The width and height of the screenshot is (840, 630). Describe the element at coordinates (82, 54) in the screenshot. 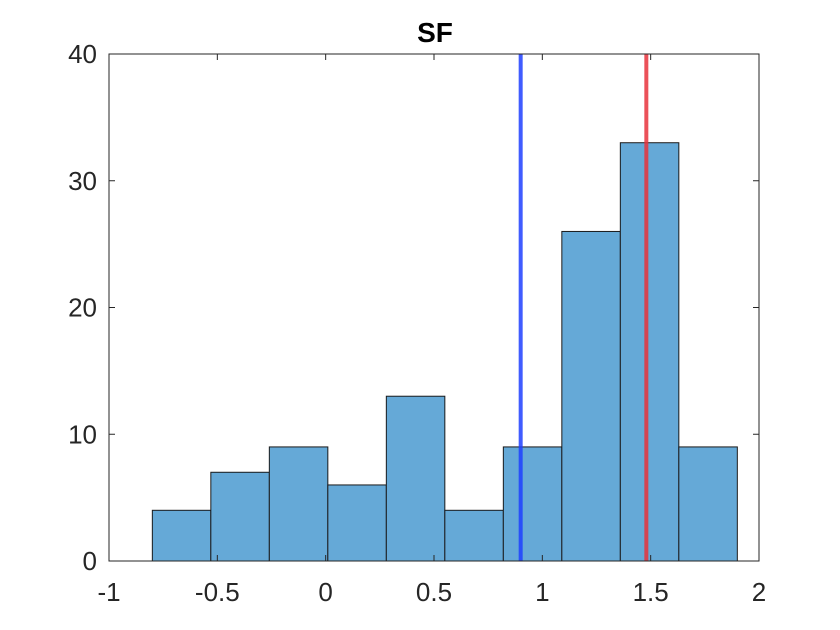

I see `y-tick-label: 40` at that location.